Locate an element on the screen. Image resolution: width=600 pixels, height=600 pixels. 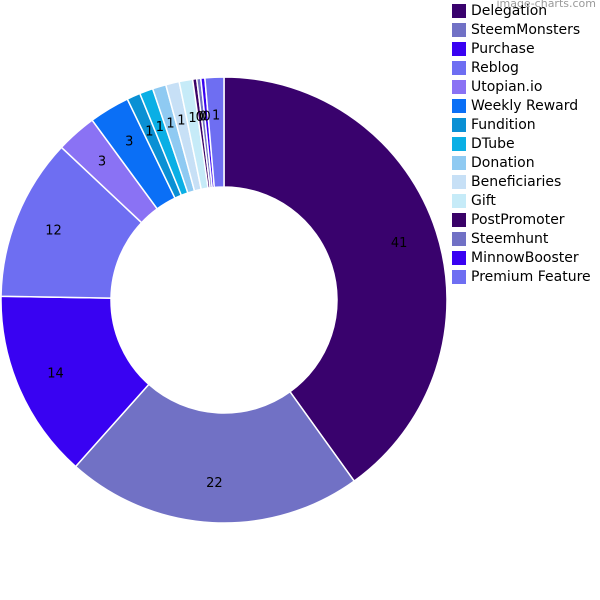
slice-purchase is located at coordinates (75, 381).